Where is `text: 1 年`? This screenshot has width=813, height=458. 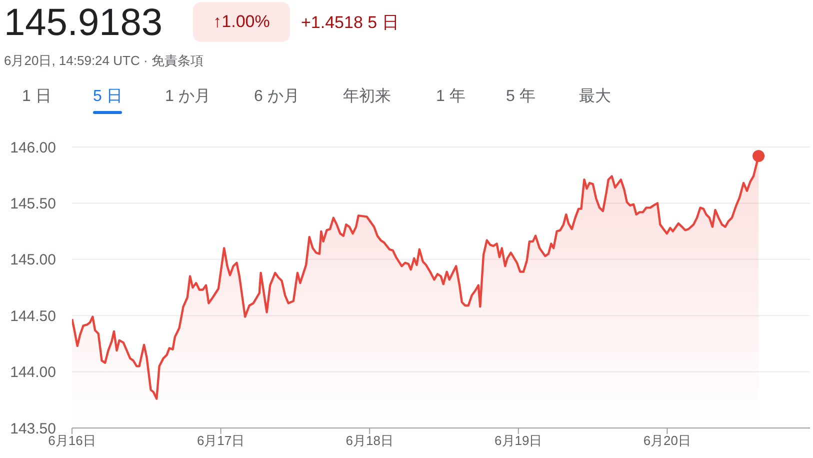 text: 1 年 is located at coordinates (451, 97).